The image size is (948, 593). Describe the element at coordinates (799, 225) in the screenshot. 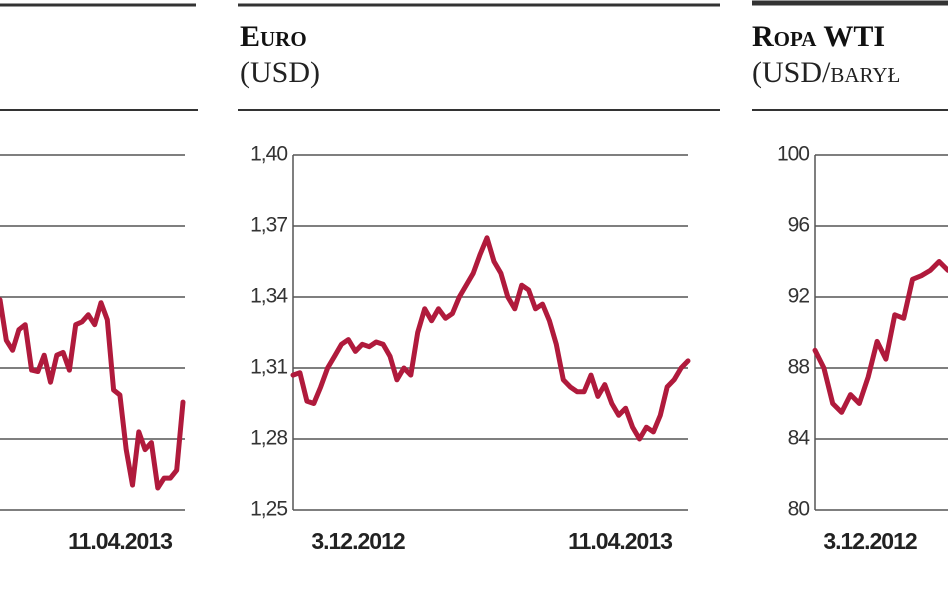

I see `y-tick-label: 96` at that location.